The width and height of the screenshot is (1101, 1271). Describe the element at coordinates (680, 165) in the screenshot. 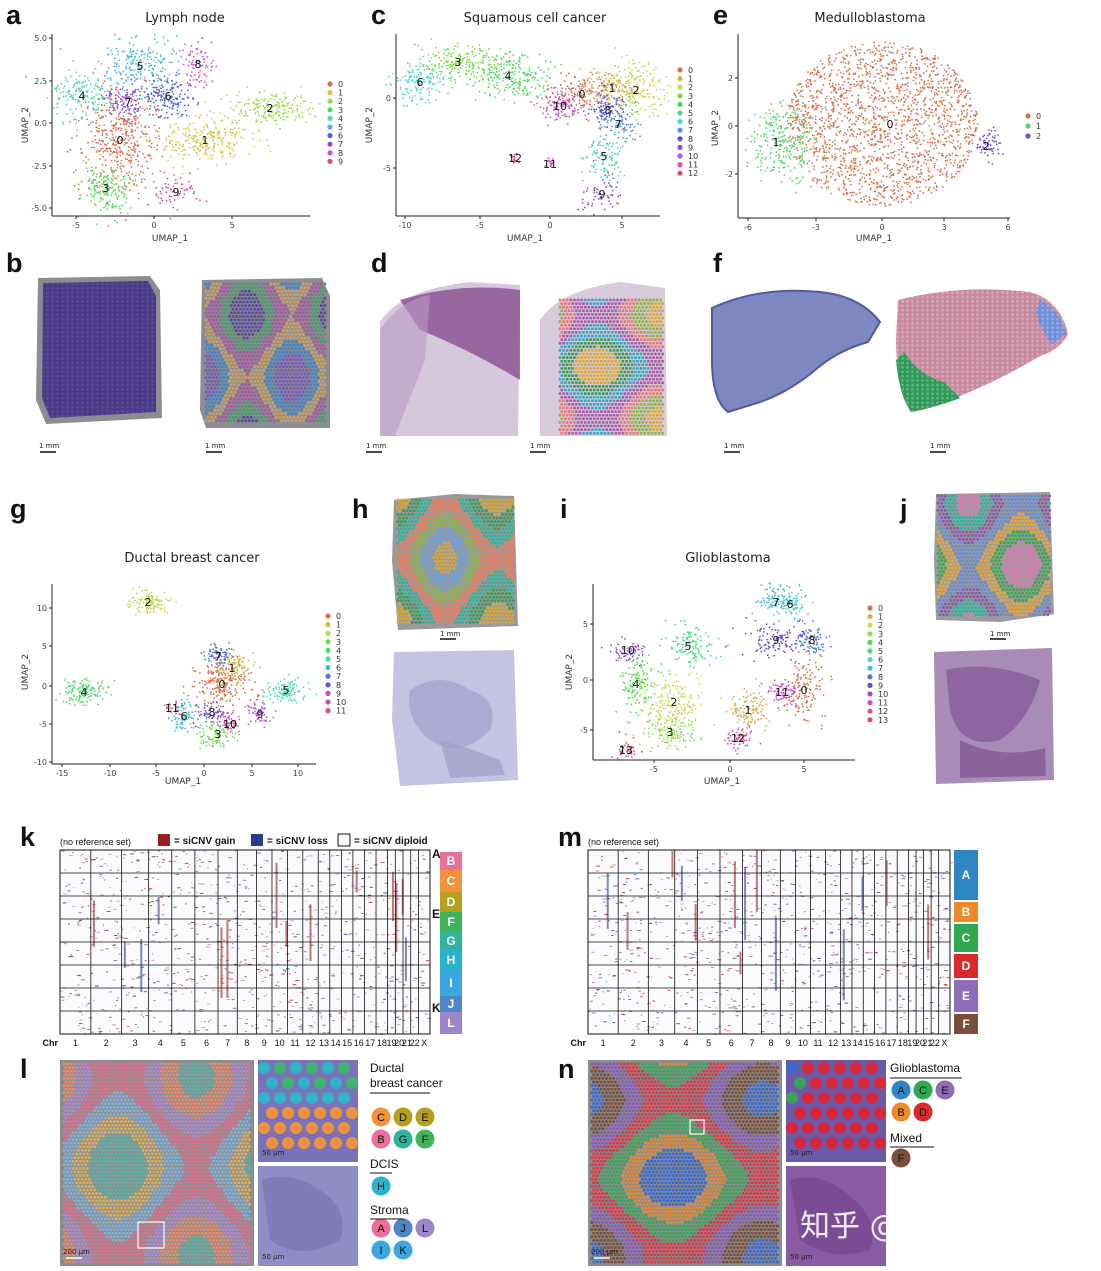

I see `legend-key` at that location.